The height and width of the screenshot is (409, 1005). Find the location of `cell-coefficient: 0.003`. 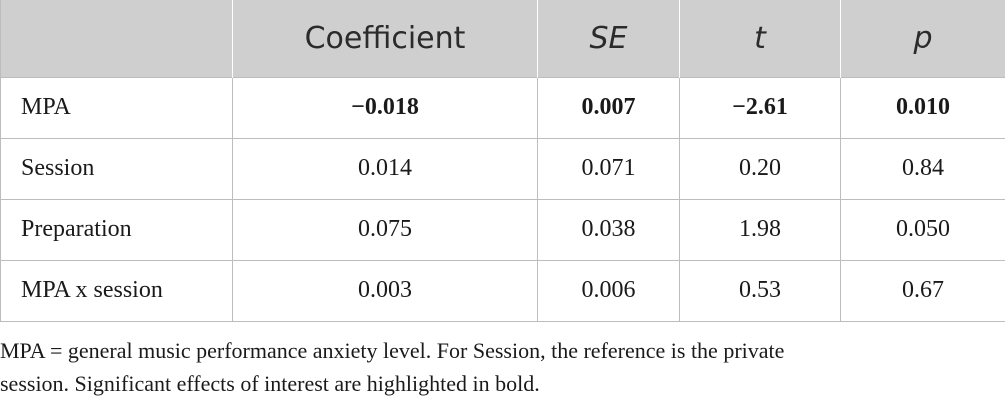

cell-coefficient: 0.003 is located at coordinates (385, 290).